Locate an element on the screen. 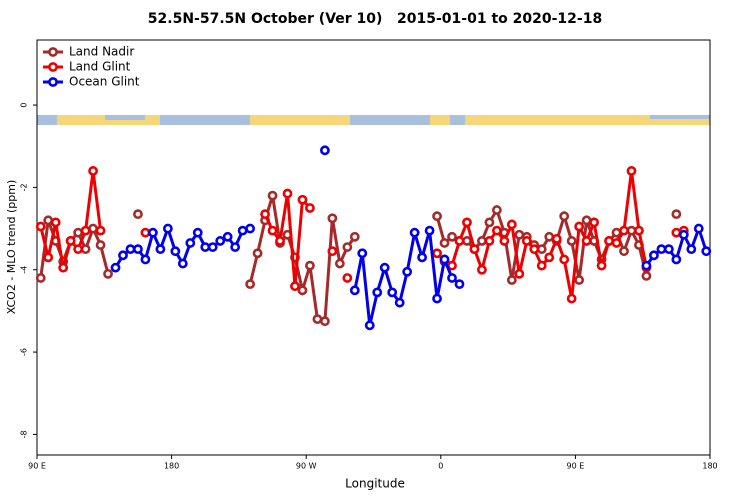 This screenshot has width=750, height=500. x-axis-label: Longitude is located at coordinates (375, 484).